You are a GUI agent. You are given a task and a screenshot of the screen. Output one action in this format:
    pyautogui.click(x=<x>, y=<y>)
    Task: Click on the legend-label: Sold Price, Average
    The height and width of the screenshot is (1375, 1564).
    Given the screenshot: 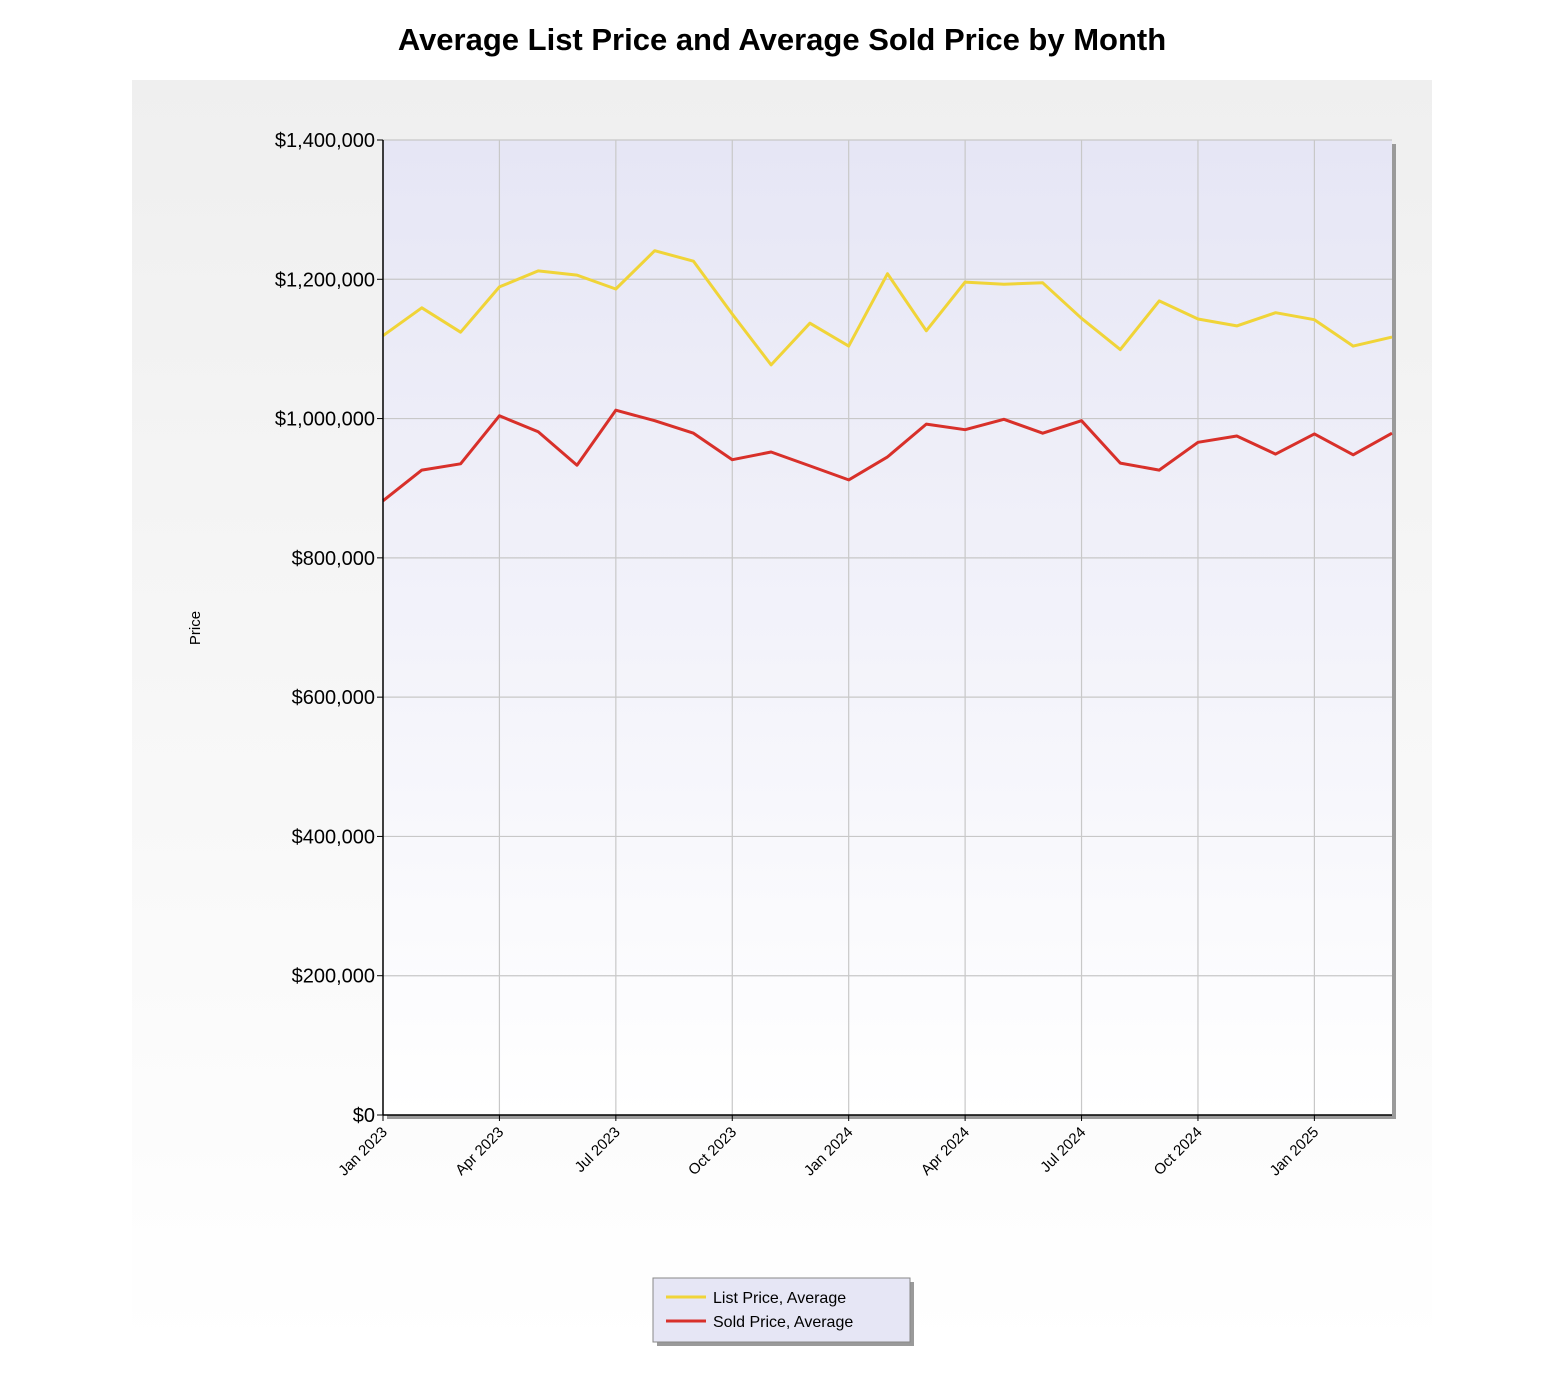 What is the action you would take?
    pyautogui.click(x=783, y=1322)
    